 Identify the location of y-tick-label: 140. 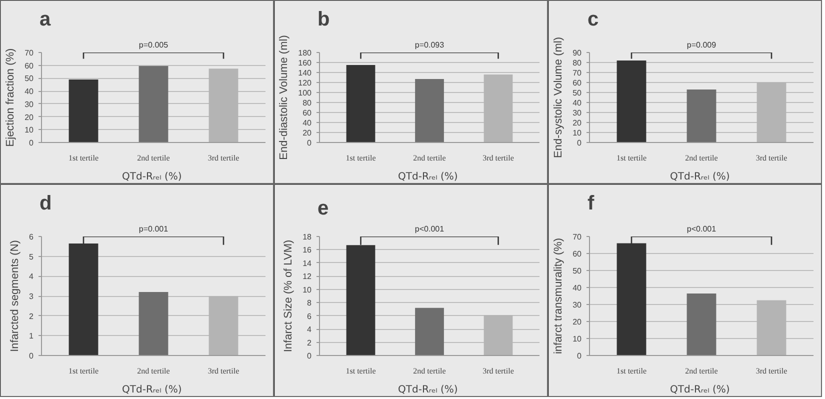
(305, 73).